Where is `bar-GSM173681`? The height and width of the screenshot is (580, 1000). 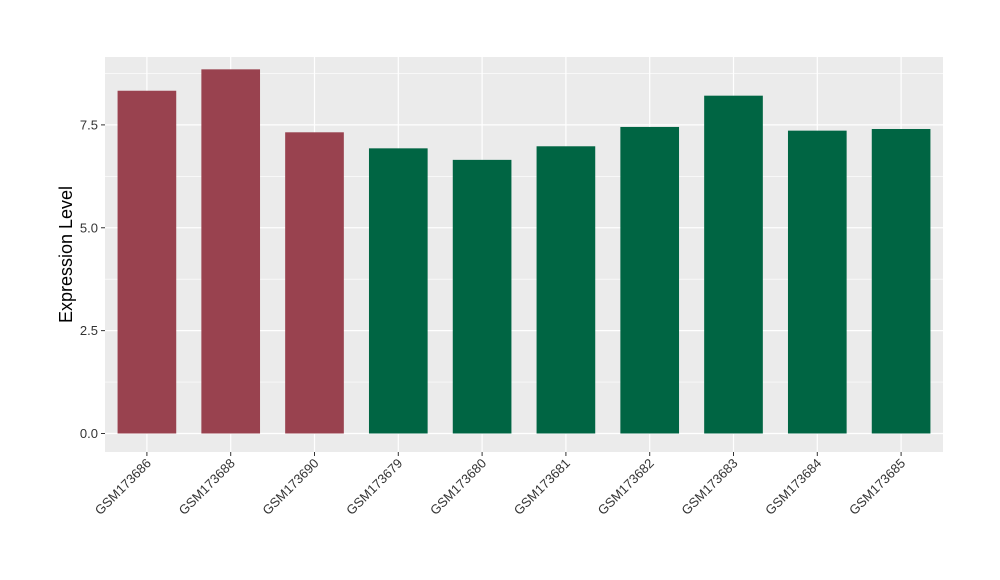 bar-GSM173681 is located at coordinates (566, 290).